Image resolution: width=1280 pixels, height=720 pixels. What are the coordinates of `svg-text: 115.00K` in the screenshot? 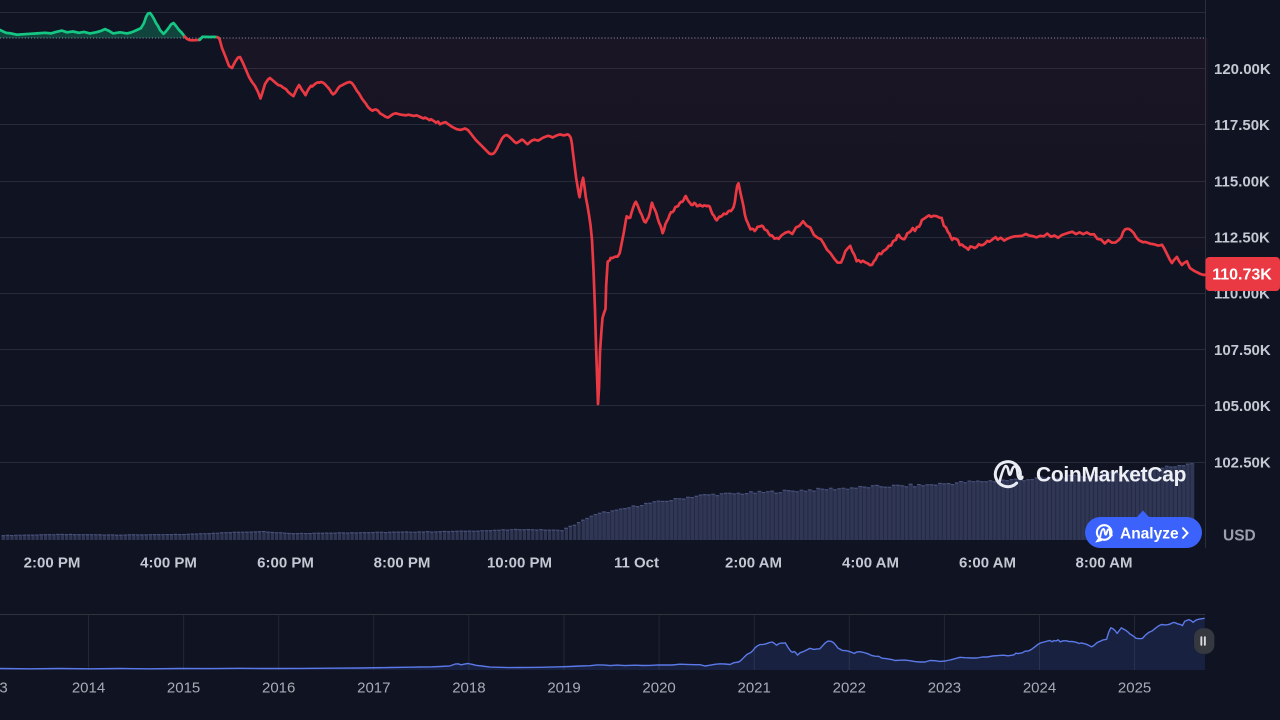 It's located at (1242, 181).